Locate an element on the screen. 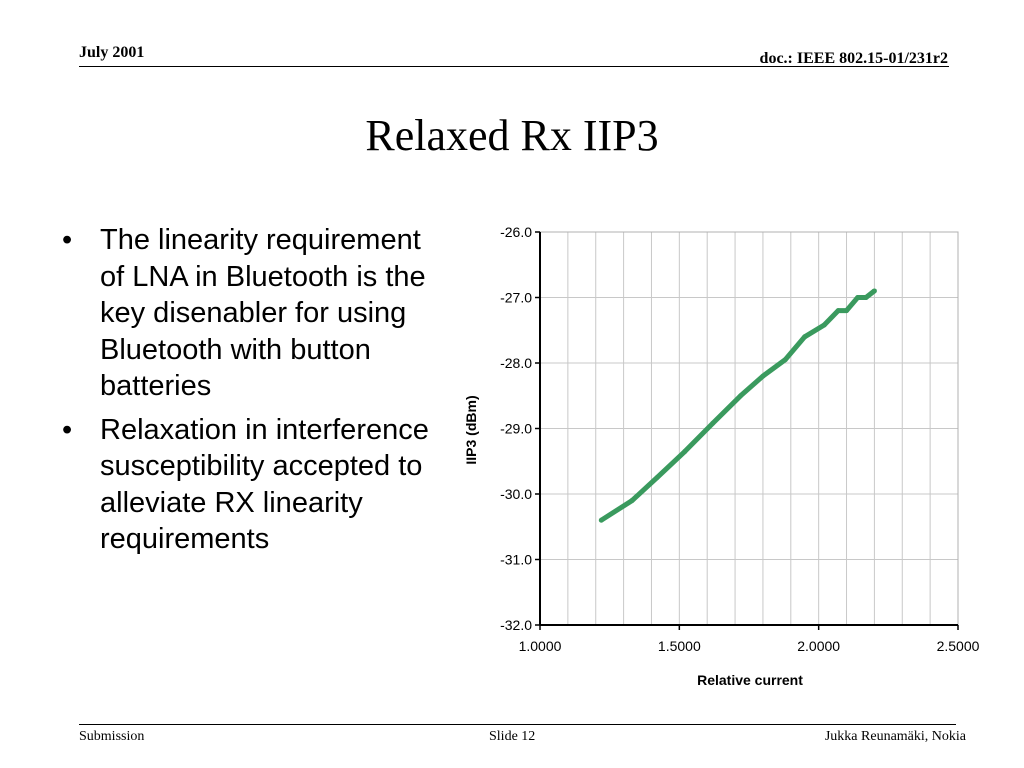 The width and height of the screenshot is (1024, 768). footer-author: Jukka Reunamäki, Nokia is located at coordinates (895, 736).